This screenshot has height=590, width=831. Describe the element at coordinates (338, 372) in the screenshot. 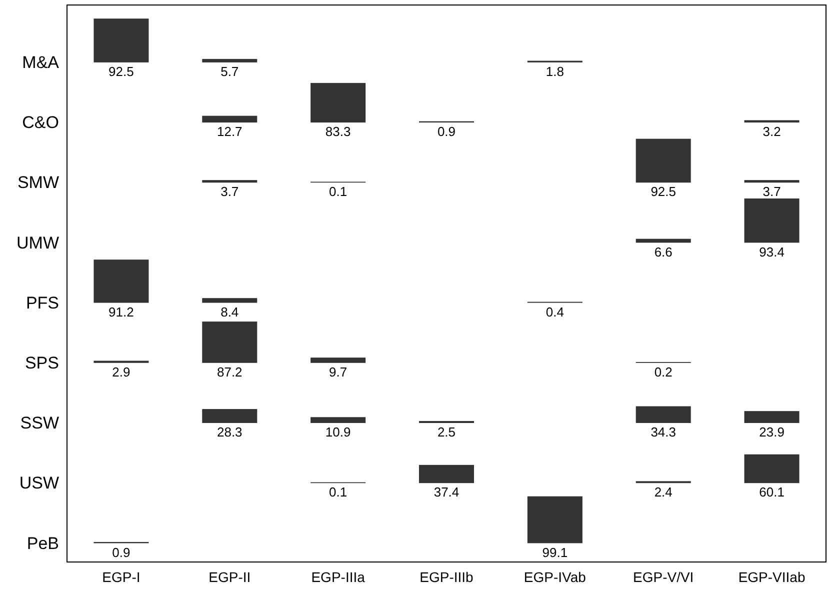

I see `data-label: 9.7` at that location.